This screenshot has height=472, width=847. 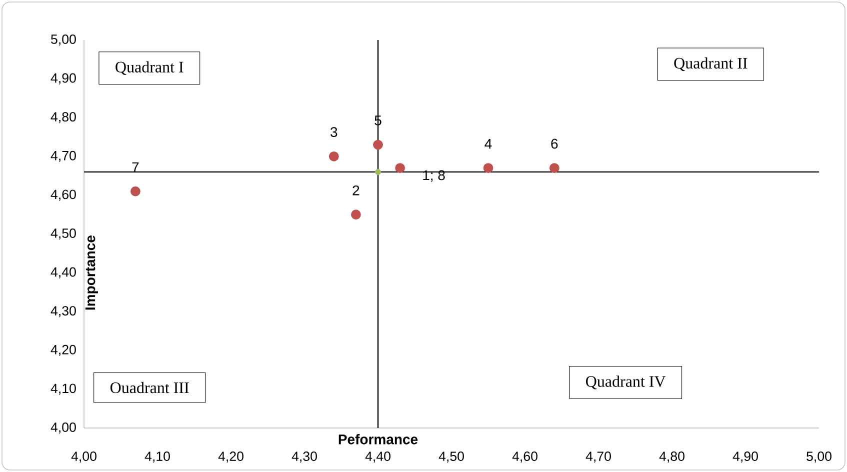 I want to click on annotation: 2, so click(x=356, y=190).